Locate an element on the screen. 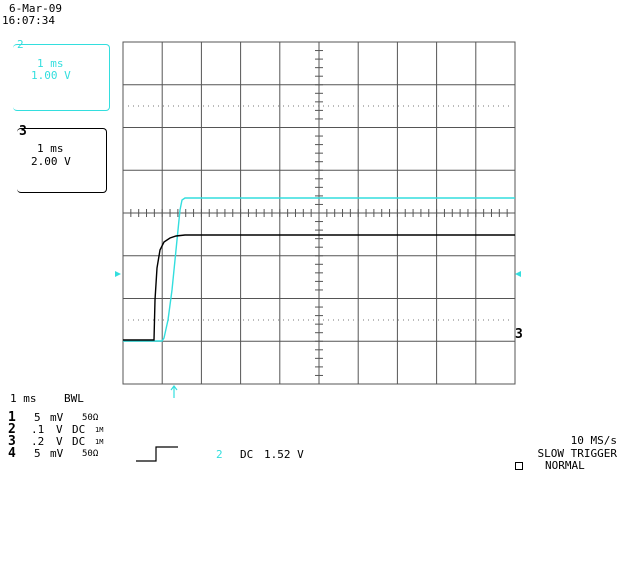 The width and height of the screenshot is (639, 568). trigger-slope-icon is located at coordinates (157, 454).